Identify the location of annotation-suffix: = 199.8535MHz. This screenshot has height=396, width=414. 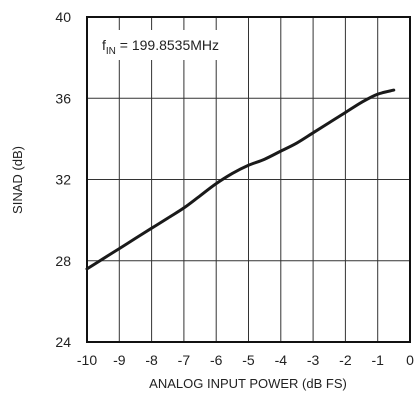
(167, 45).